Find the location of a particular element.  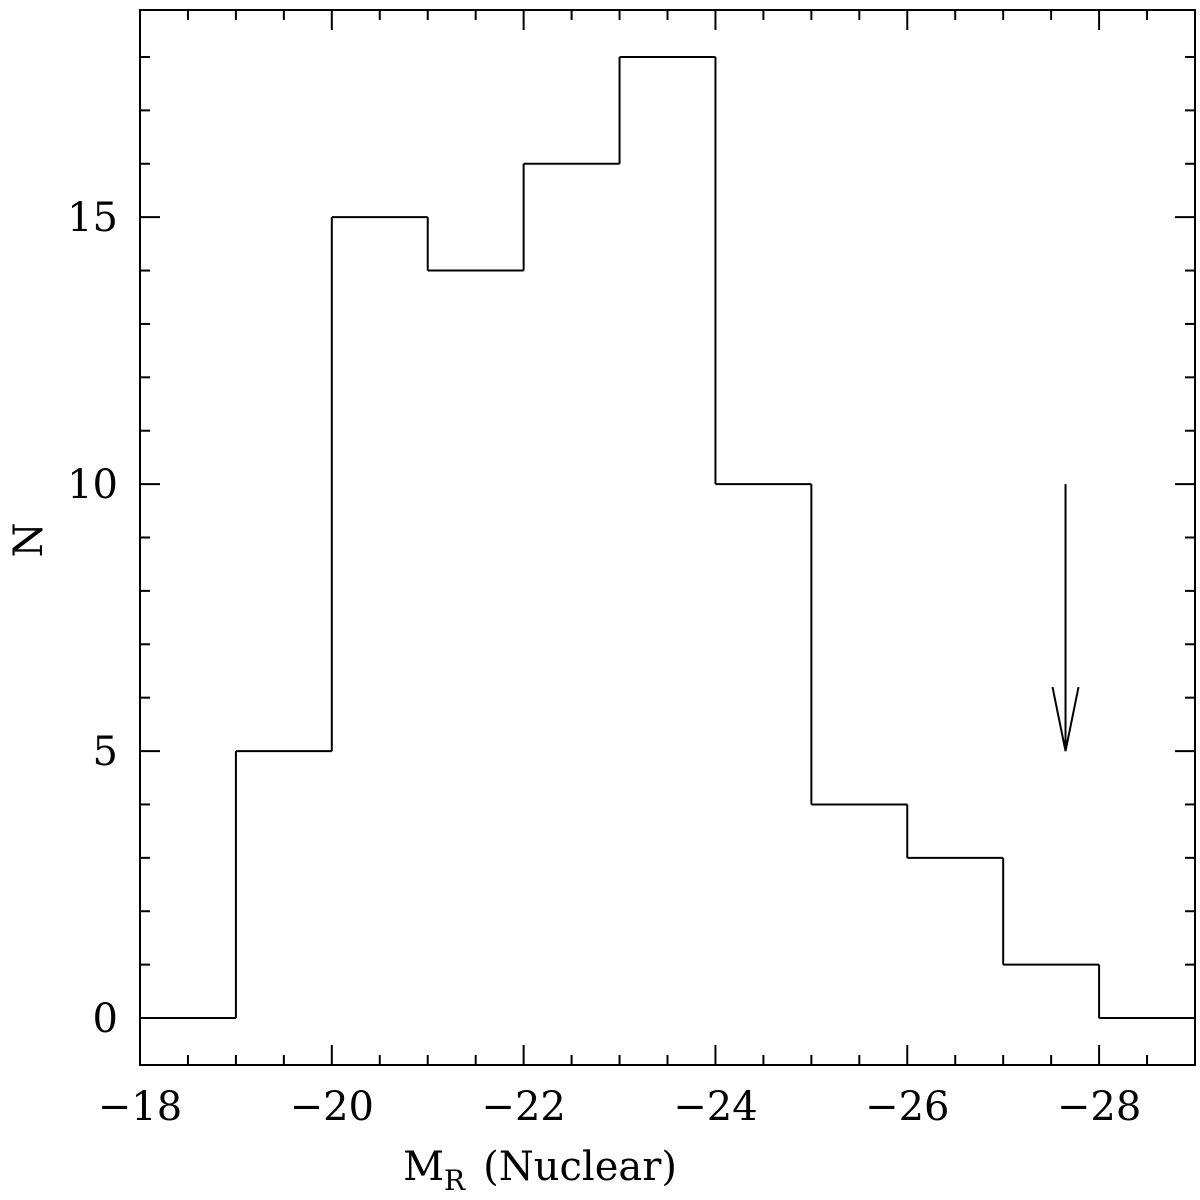

x-axis-label: MR (Nuclear) is located at coordinates (540, 1170).